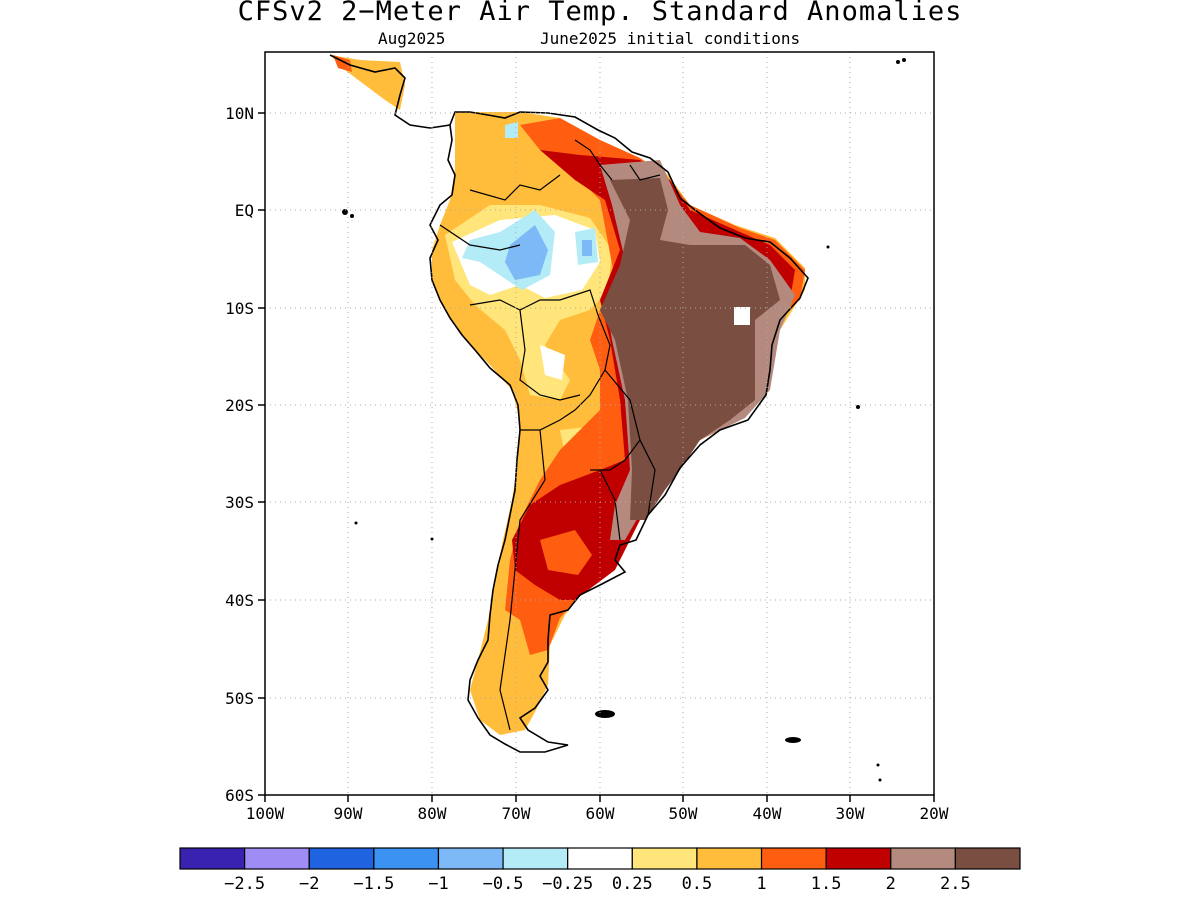  What do you see at coordinates (265, 813) in the screenshot?
I see `lon-label: 100W` at bounding box center [265, 813].